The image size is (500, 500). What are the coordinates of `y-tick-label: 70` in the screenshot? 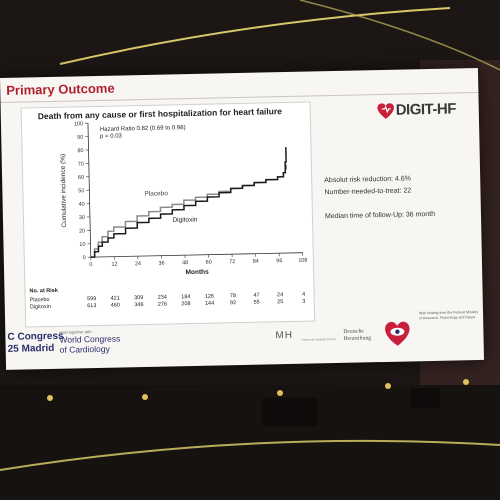 It's located at (81, 164).